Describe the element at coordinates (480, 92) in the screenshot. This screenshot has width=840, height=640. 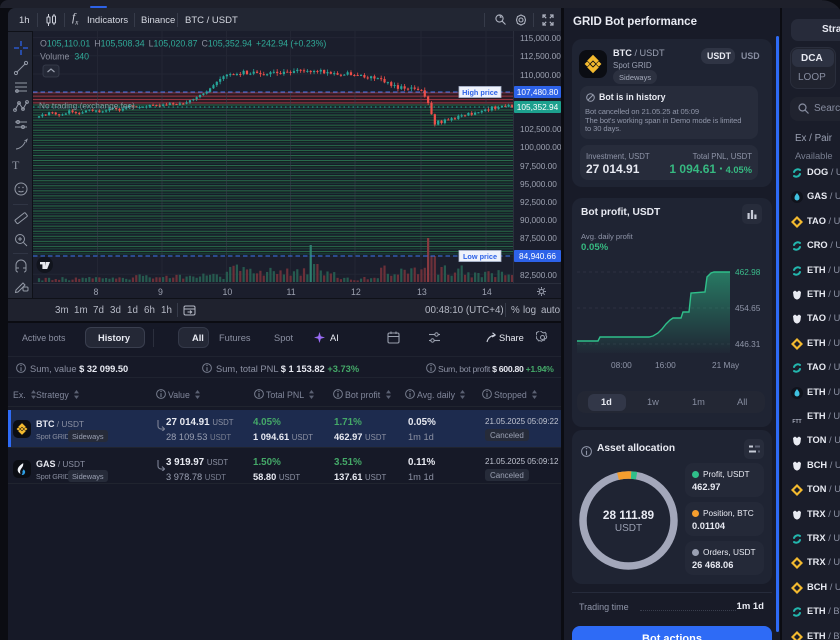
I see `svg-text: High price` at that location.